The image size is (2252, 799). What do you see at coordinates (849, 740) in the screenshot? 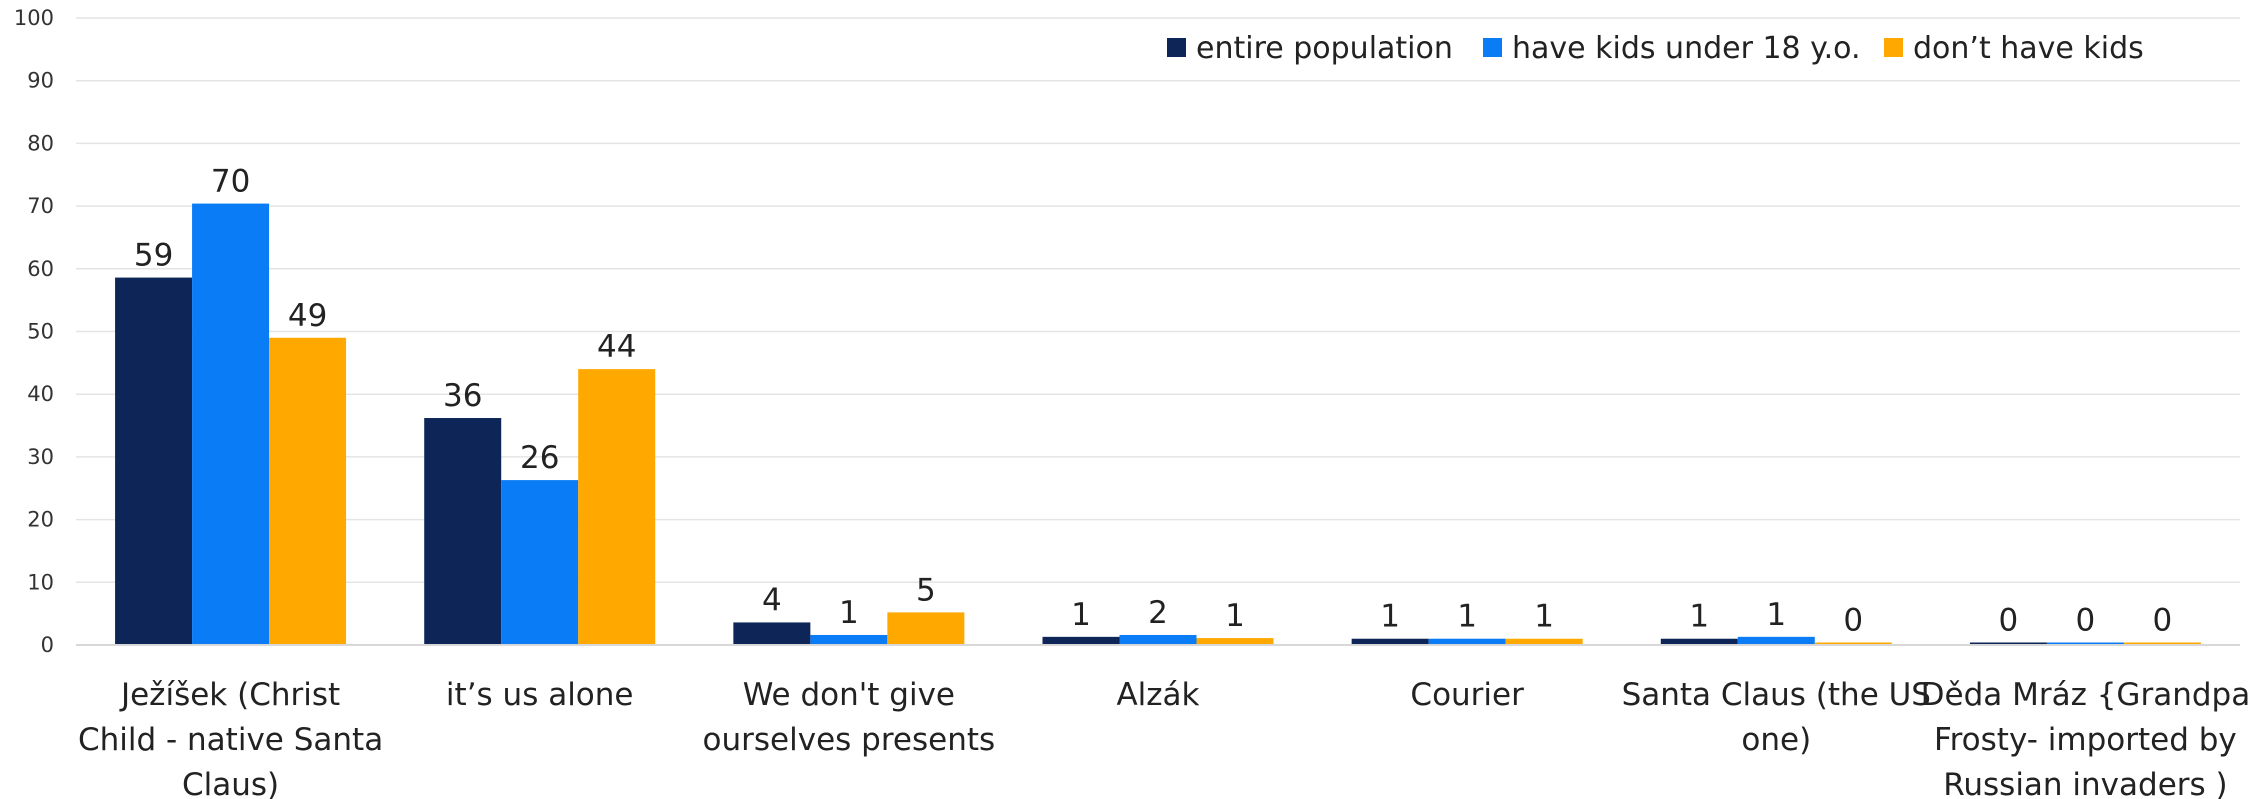
I see `x-tick-label-line: ourselves presents` at bounding box center [849, 740].